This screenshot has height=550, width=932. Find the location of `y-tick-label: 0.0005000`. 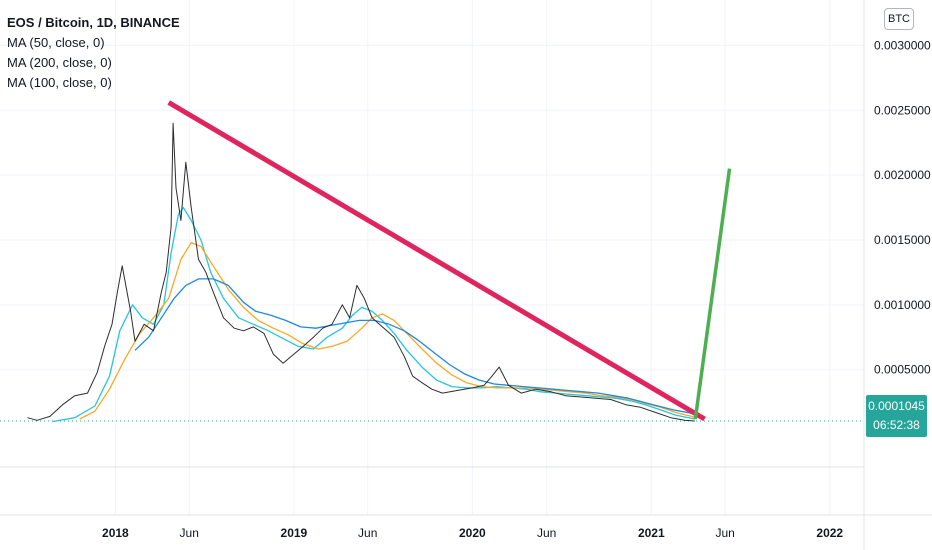

y-tick-label: 0.0005000 is located at coordinates (902, 370).